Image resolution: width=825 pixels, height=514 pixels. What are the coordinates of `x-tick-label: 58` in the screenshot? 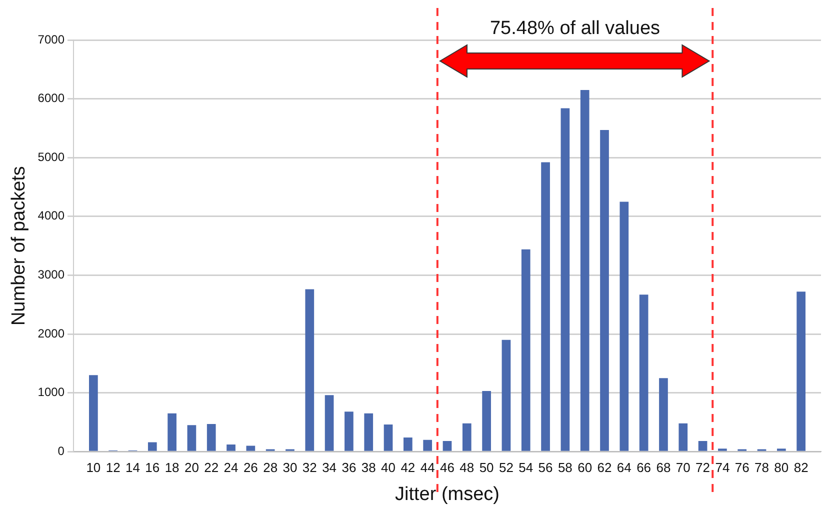 It's located at (565, 467).